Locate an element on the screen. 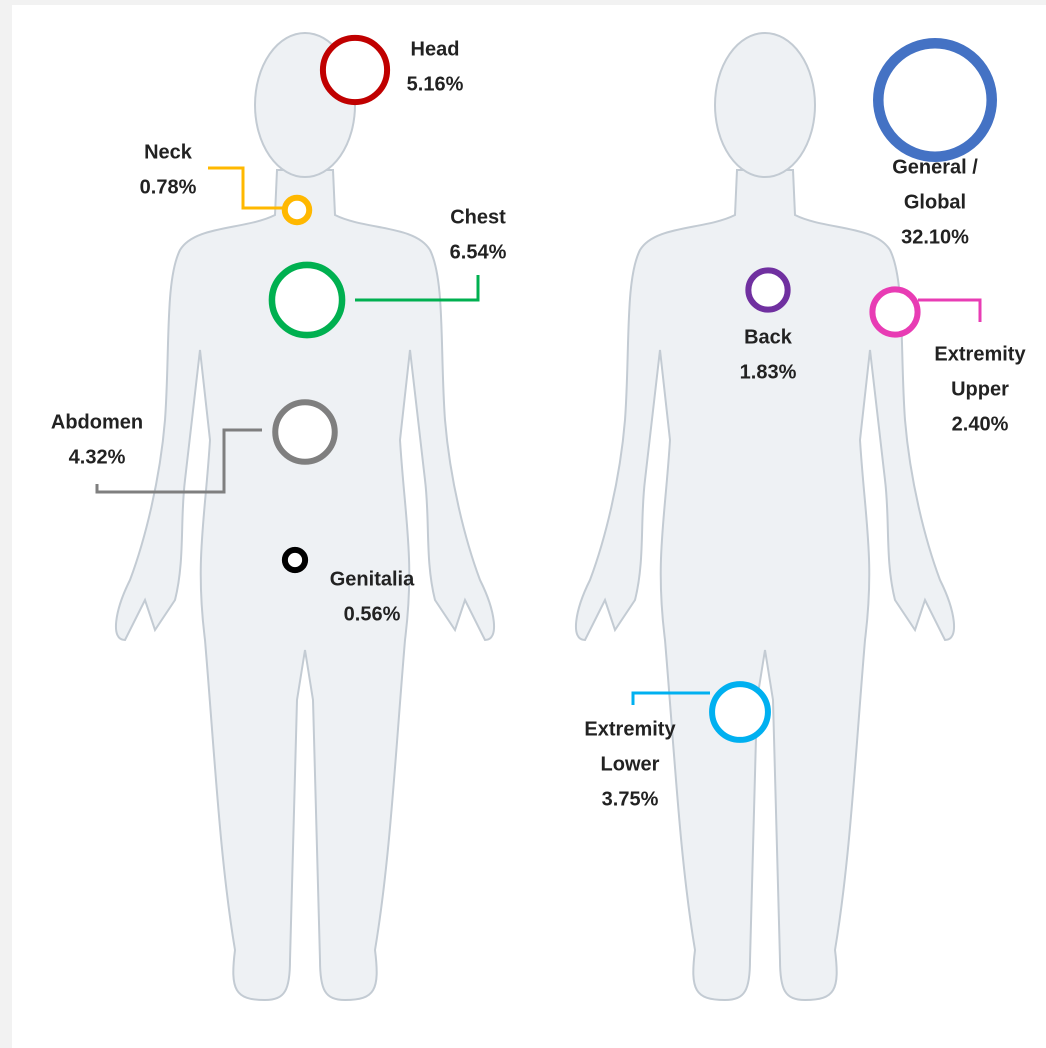  region-label: Abdomen is located at coordinates (97, 422).